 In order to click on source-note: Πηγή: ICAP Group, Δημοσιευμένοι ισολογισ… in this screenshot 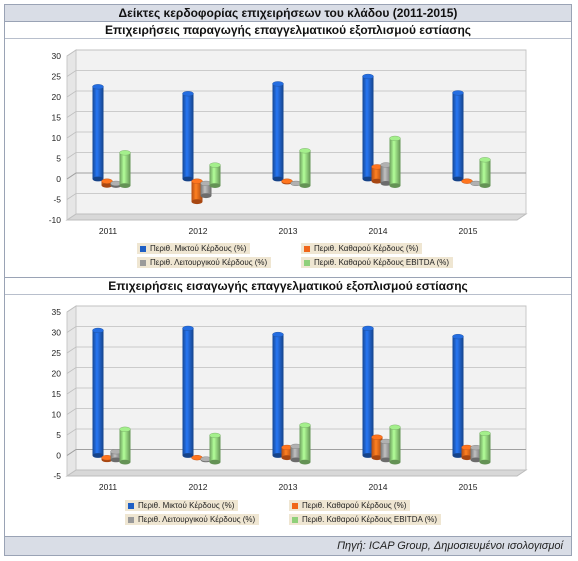, I will do `click(288, 545)`.